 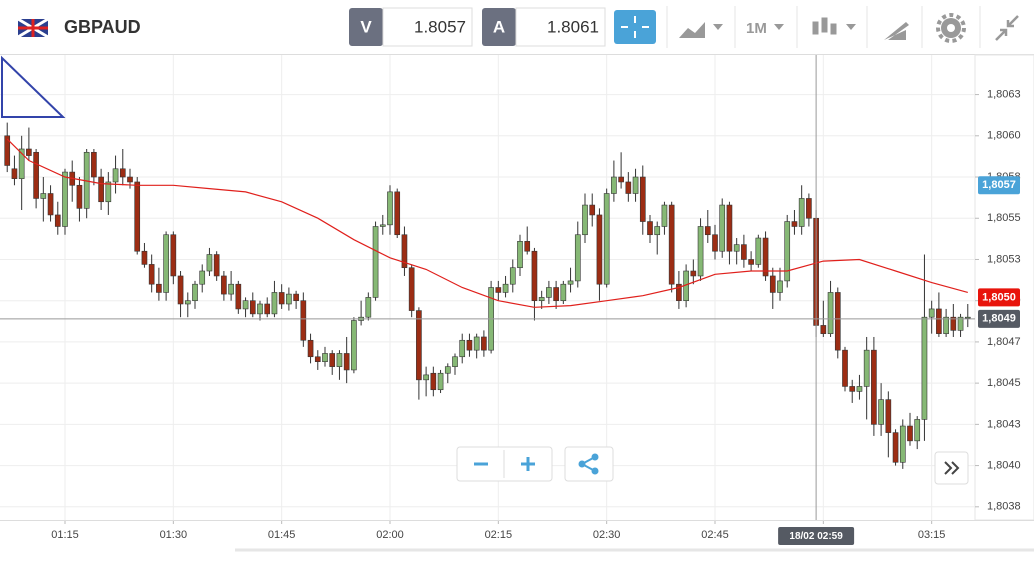 I want to click on x-tick-label: 01:30, so click(x=174, y=535).